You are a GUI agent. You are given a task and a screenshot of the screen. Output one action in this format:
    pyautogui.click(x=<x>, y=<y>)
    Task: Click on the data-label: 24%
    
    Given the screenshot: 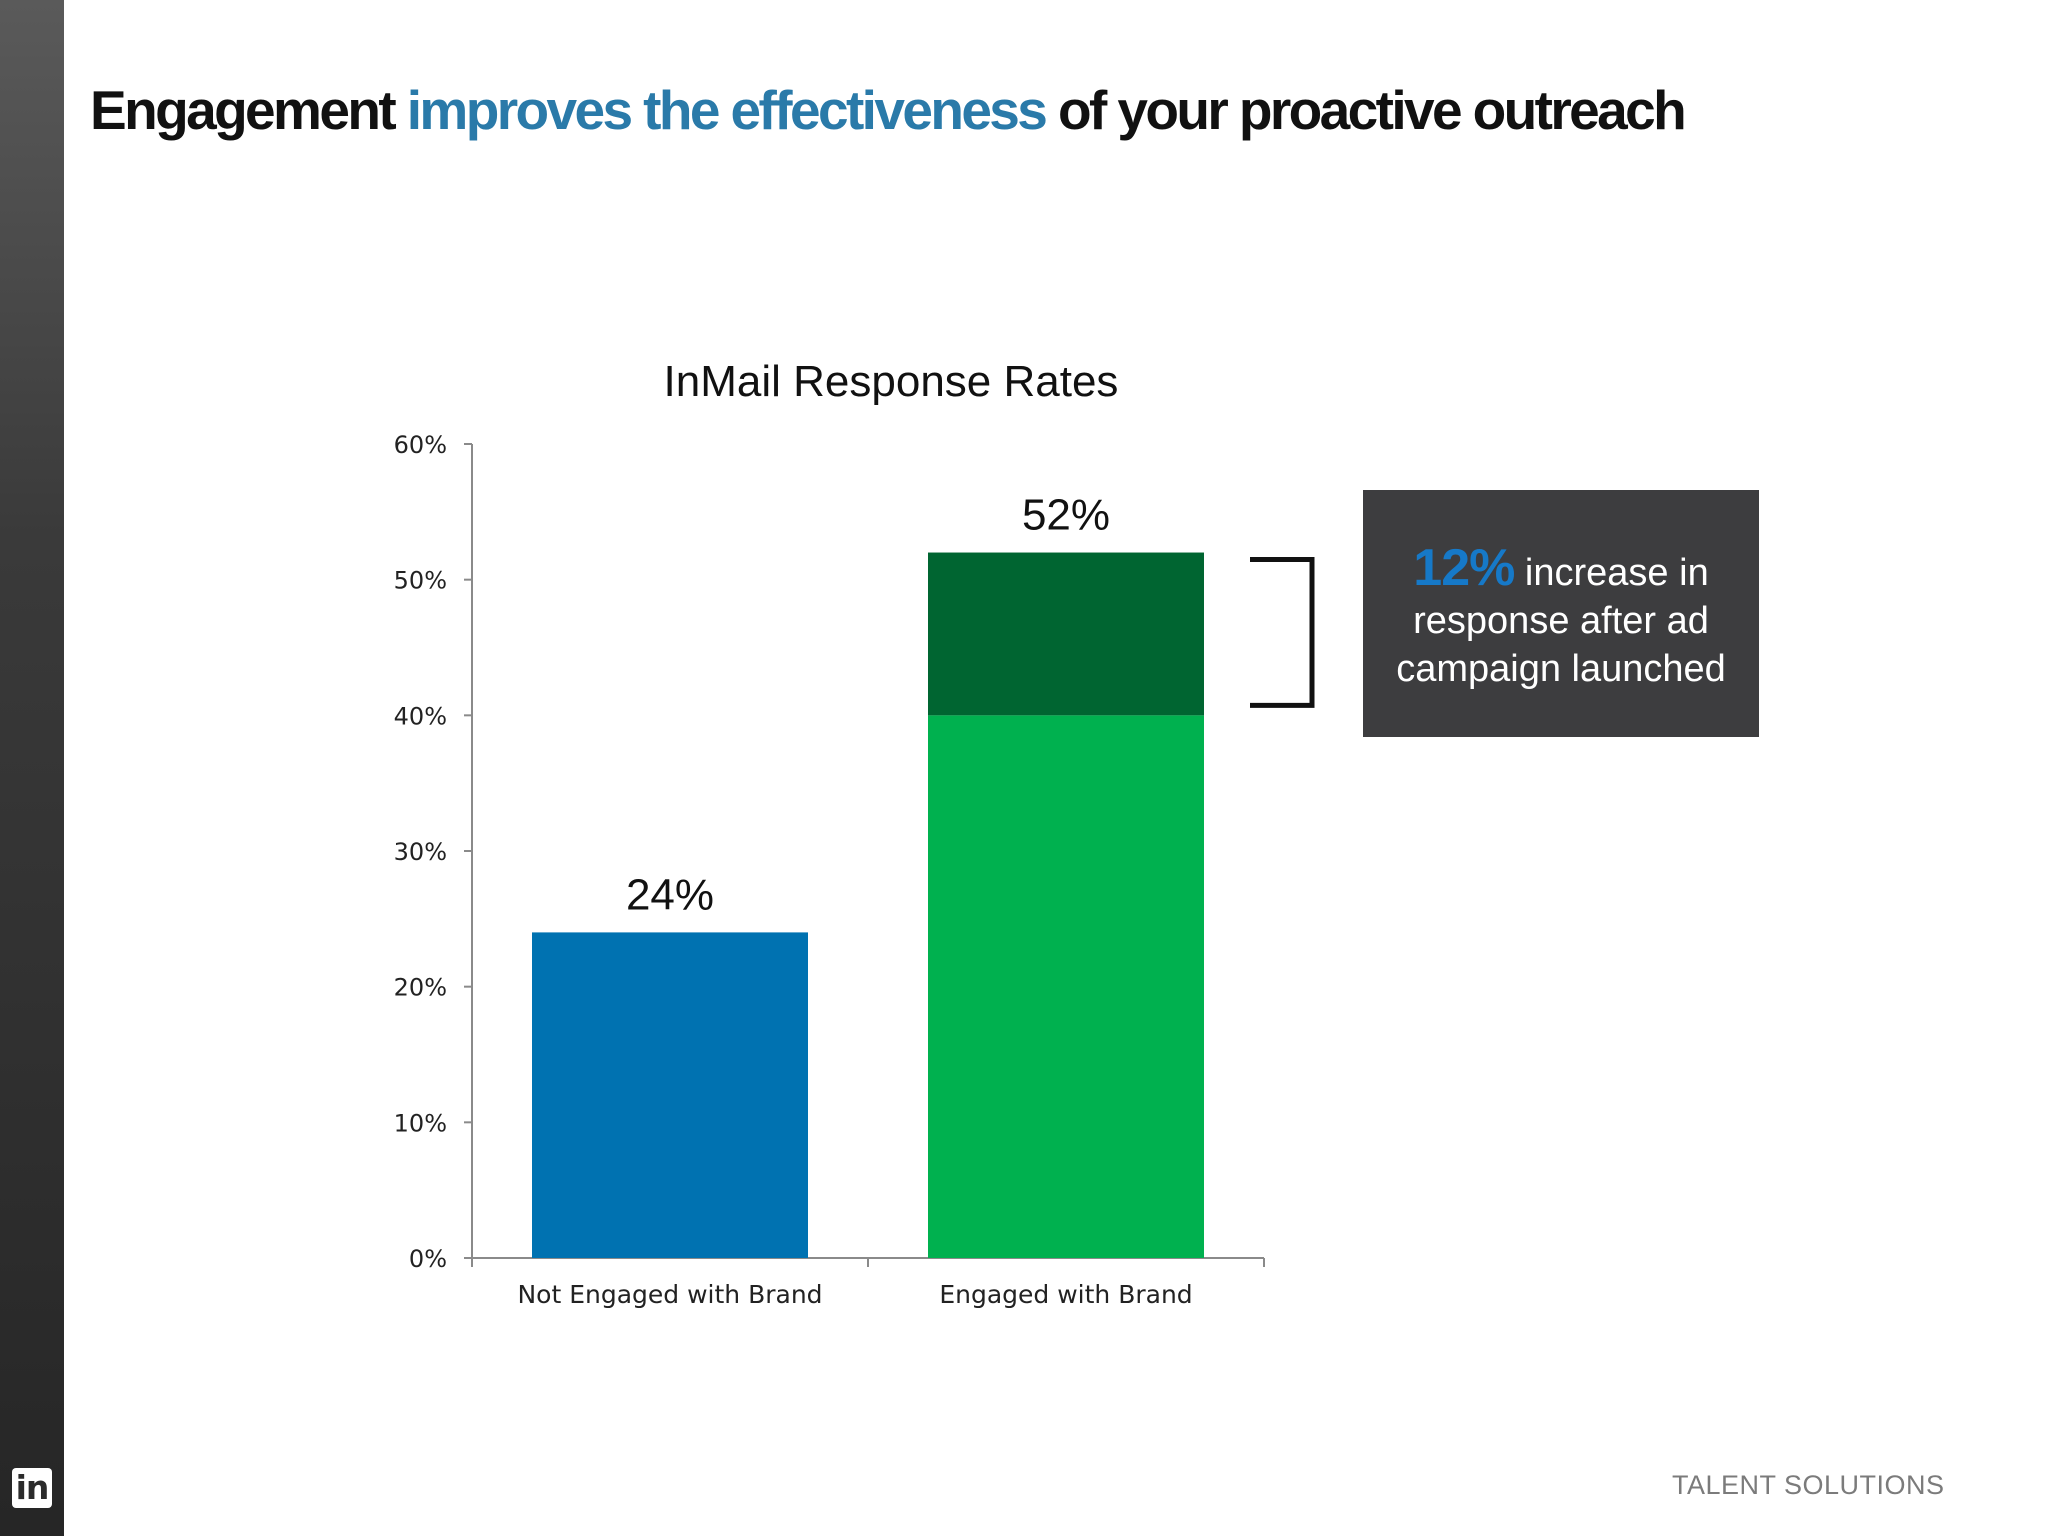 What is the action you would take?
    pyautogui.click(x=670, y=894)
    